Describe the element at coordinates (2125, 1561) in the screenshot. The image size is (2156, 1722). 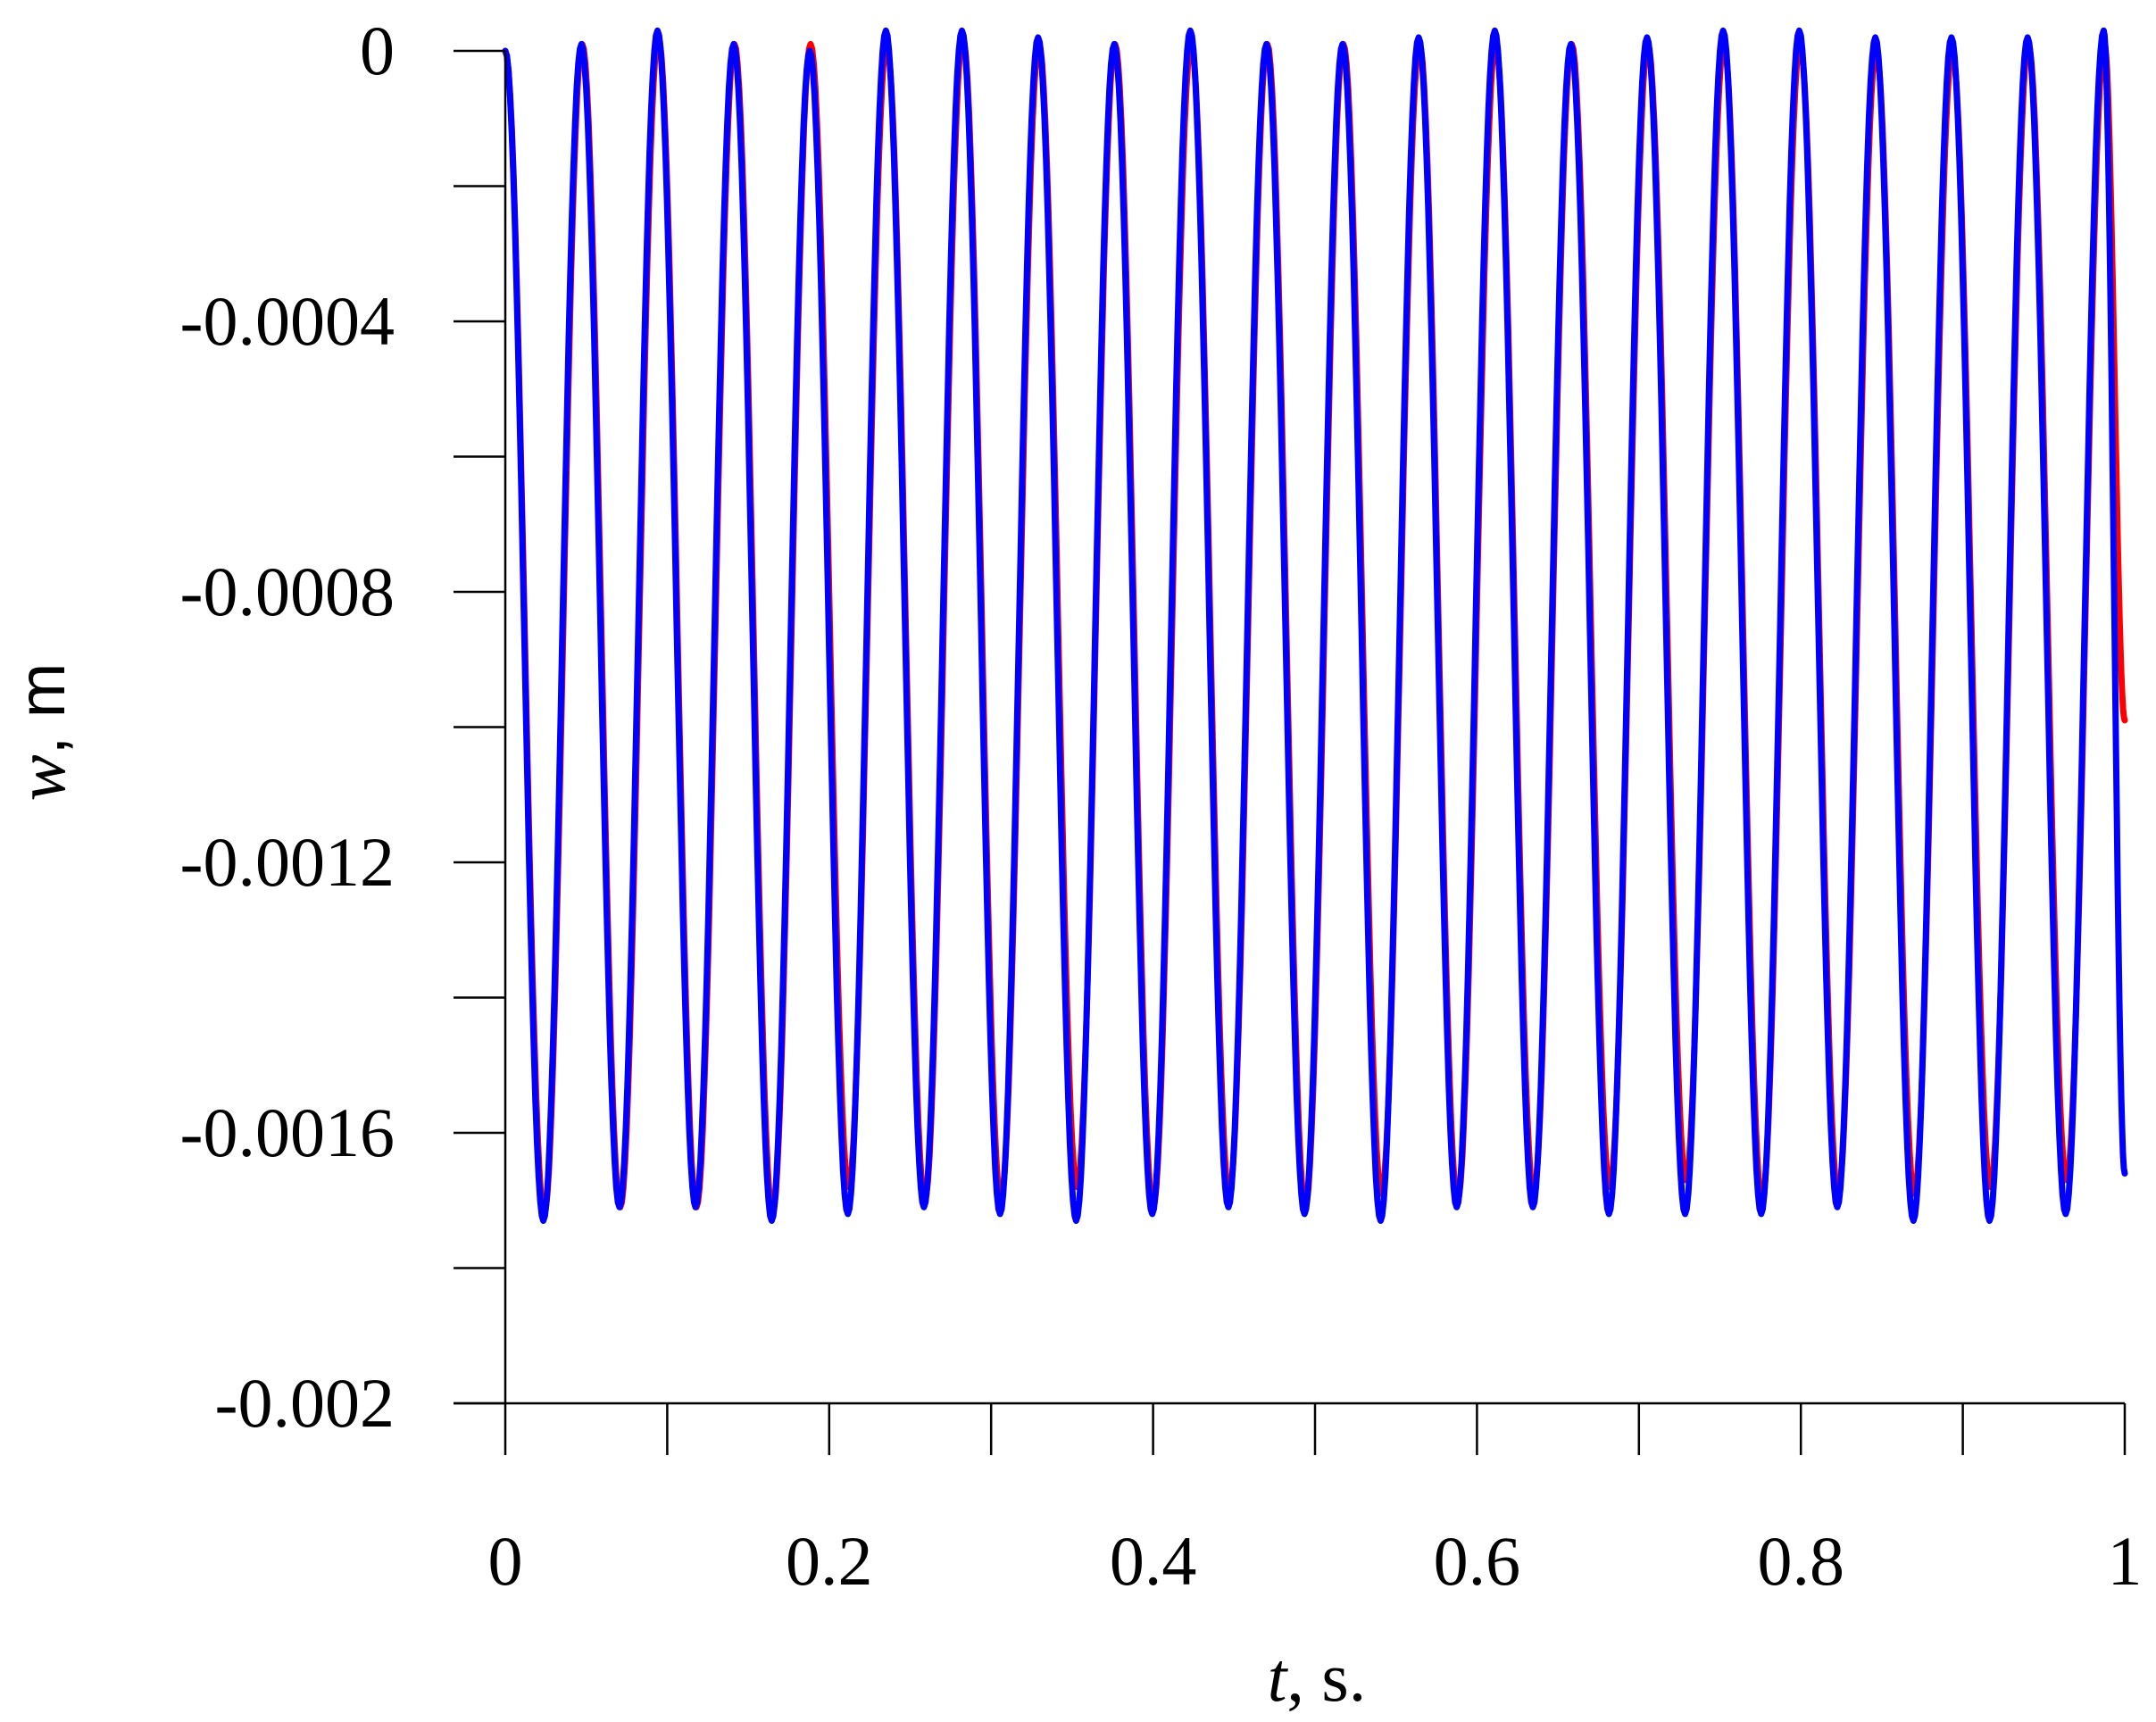
I see `x-tick-label: 1` at that location.